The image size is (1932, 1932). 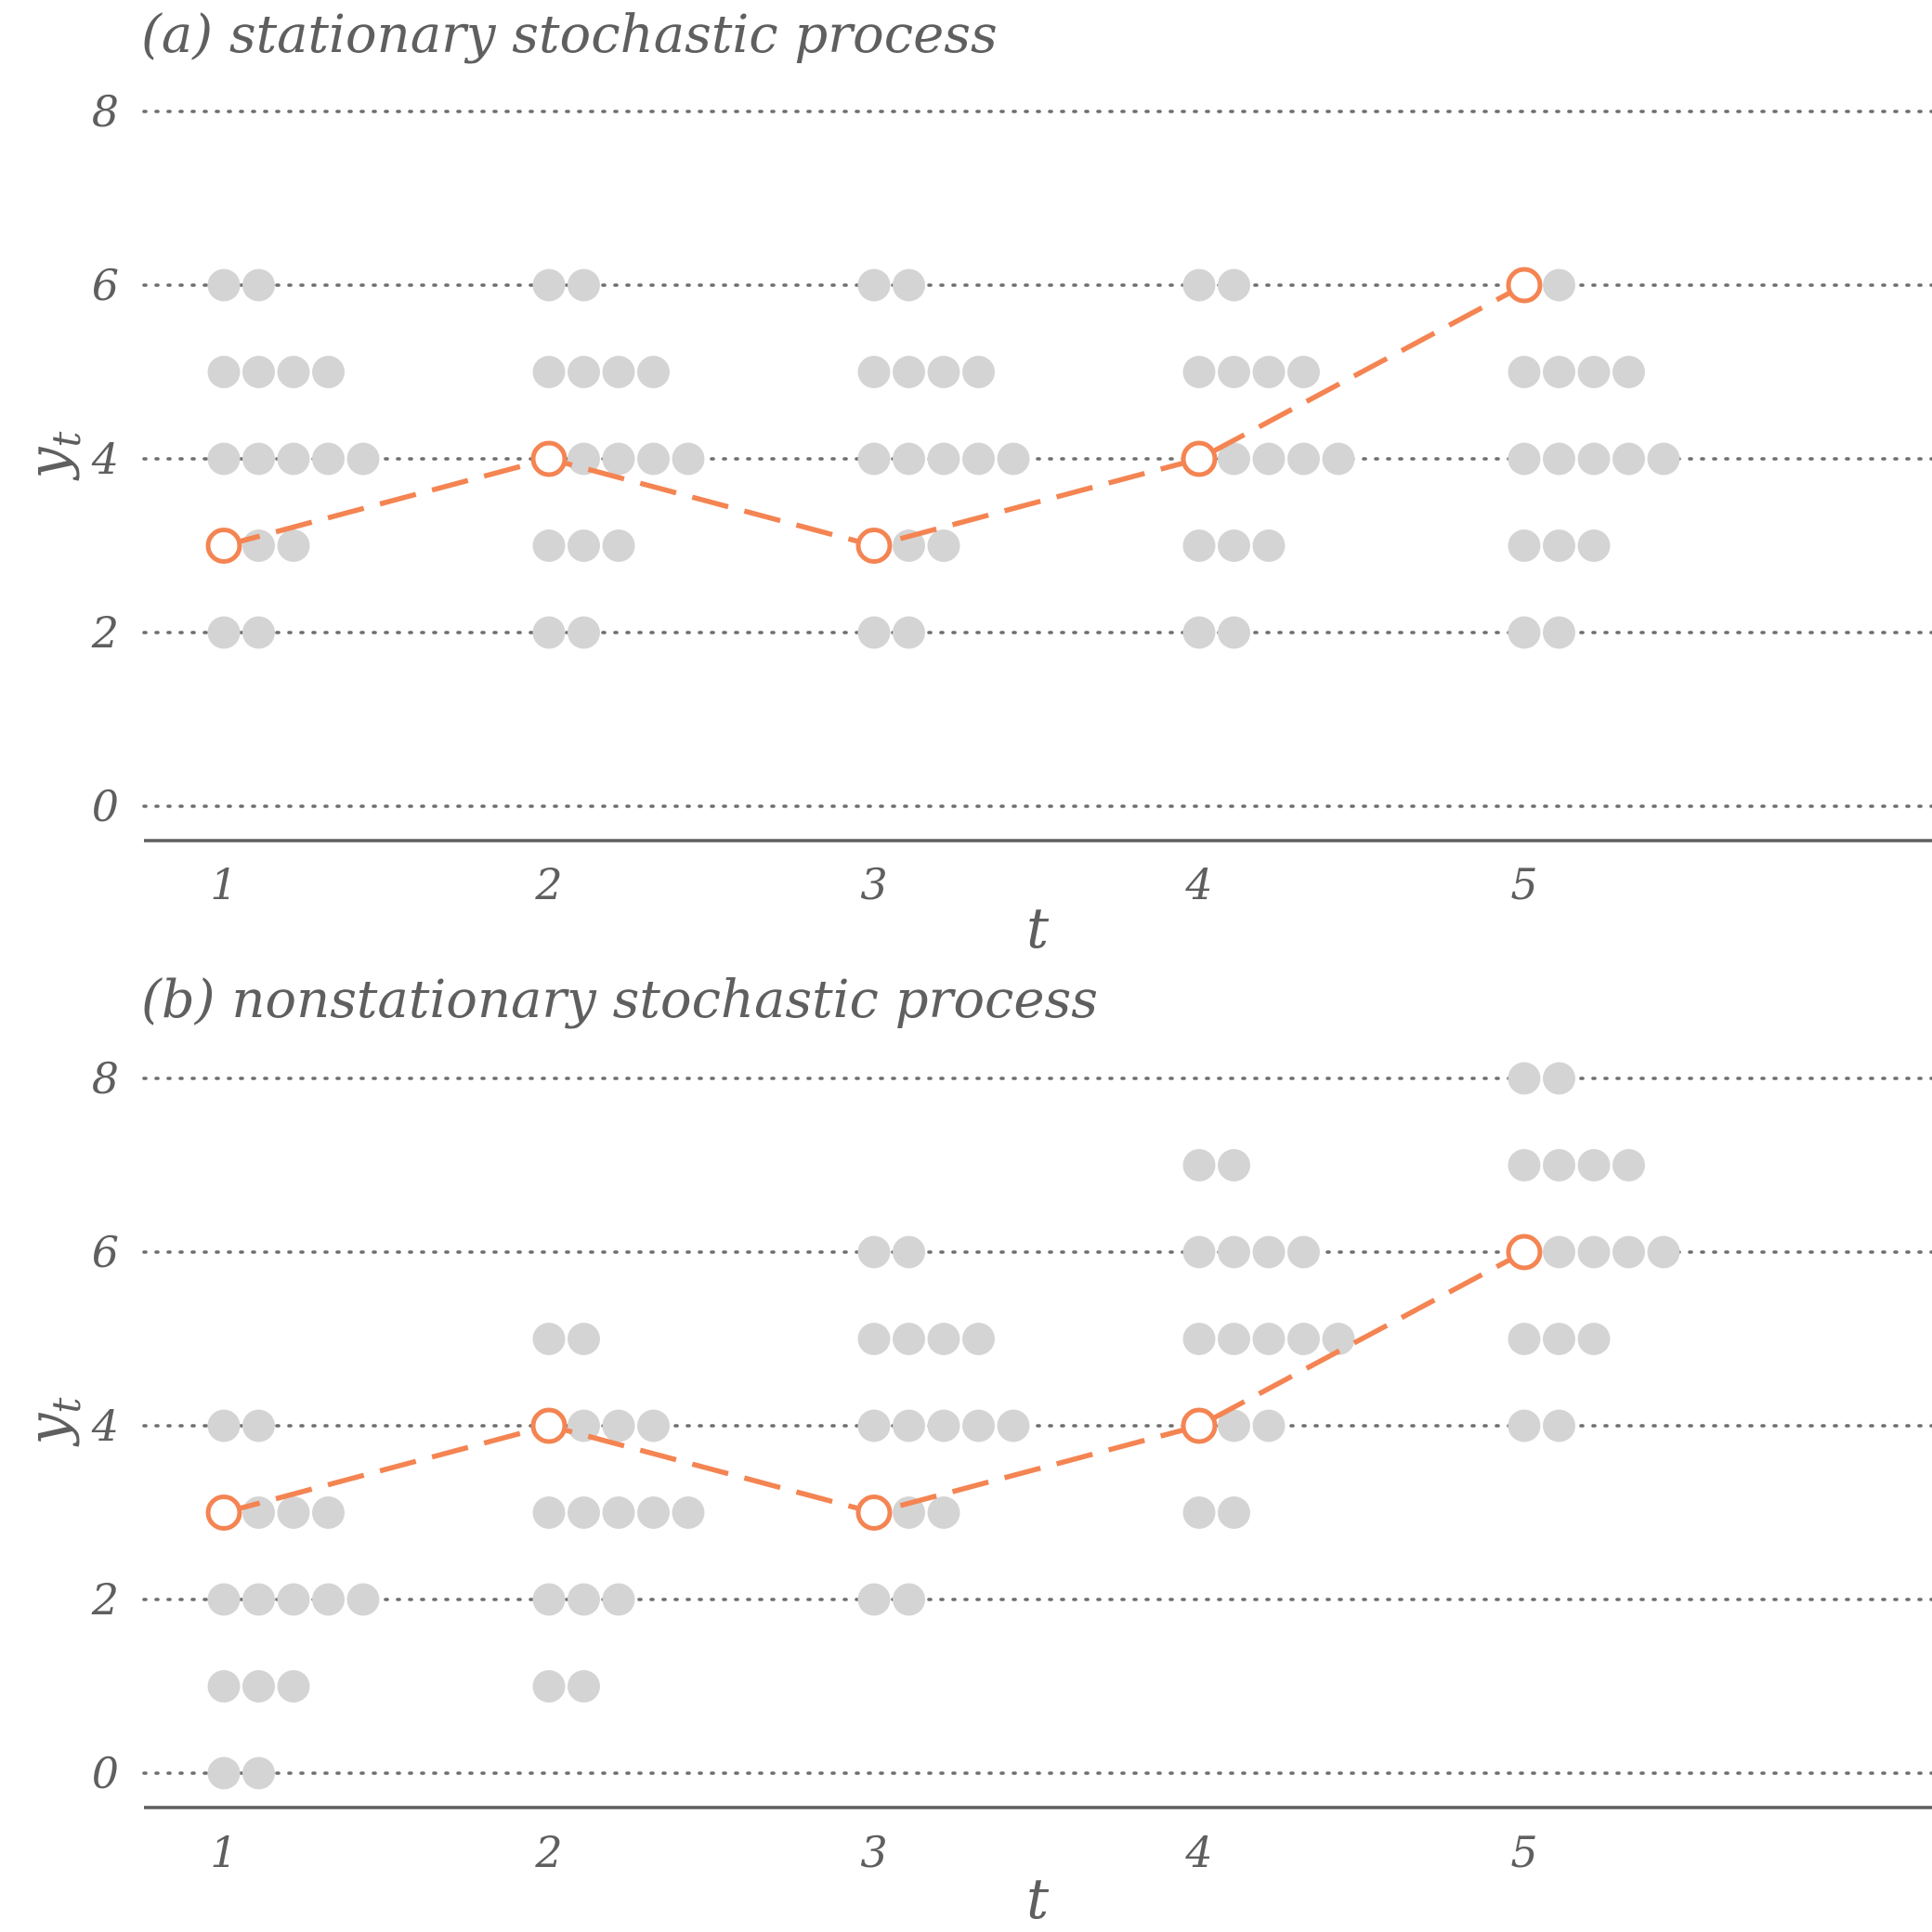 What do you see at coordinates (105, 632) in the screenshot?
I see `y-tick-label: 2` at bounding box center [105, 632].